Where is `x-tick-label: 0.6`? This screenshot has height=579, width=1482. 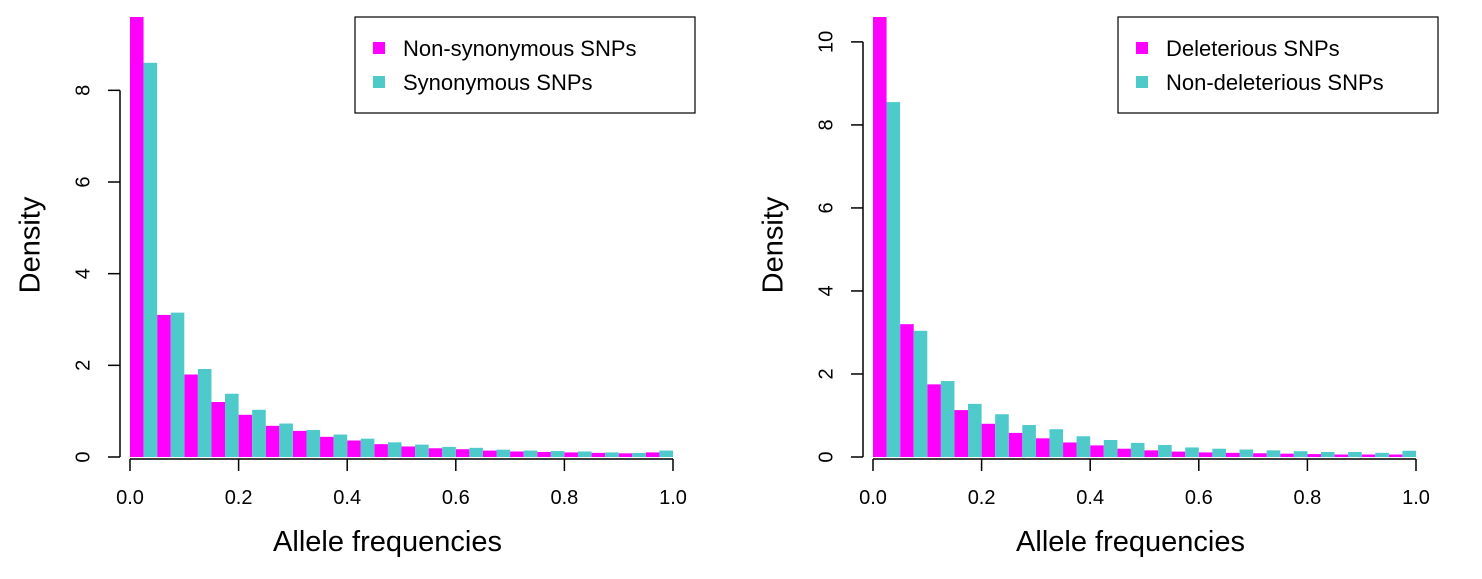 x-tick-label: 0.6 is located at coordinates (1199, 498).